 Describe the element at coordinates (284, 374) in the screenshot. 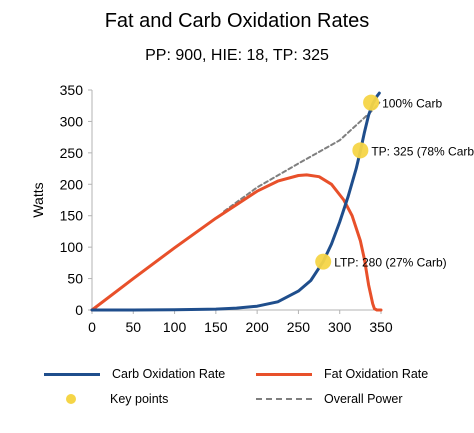

I see `legend-swatch-fat` at that location.